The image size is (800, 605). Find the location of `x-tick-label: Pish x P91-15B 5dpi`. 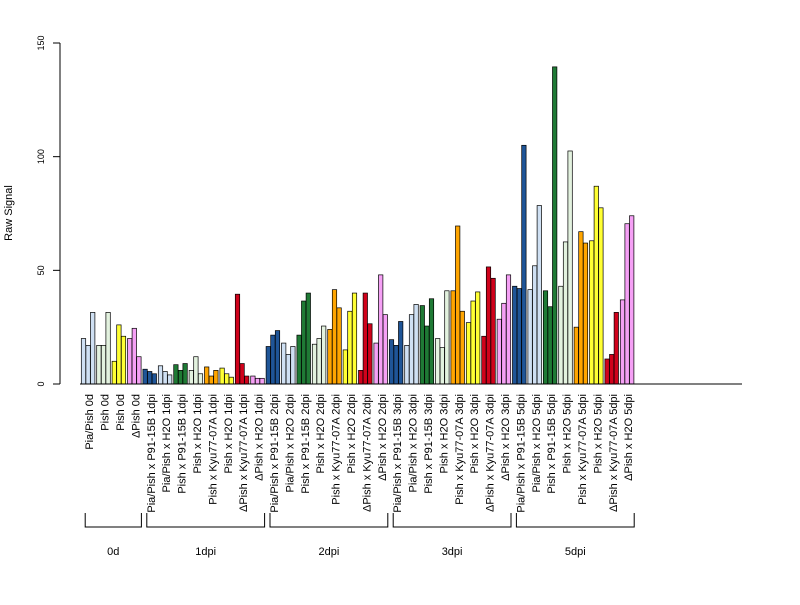

x-tick-label: Pish x P91-15B 5dpi is located at coordinates (552, 444).